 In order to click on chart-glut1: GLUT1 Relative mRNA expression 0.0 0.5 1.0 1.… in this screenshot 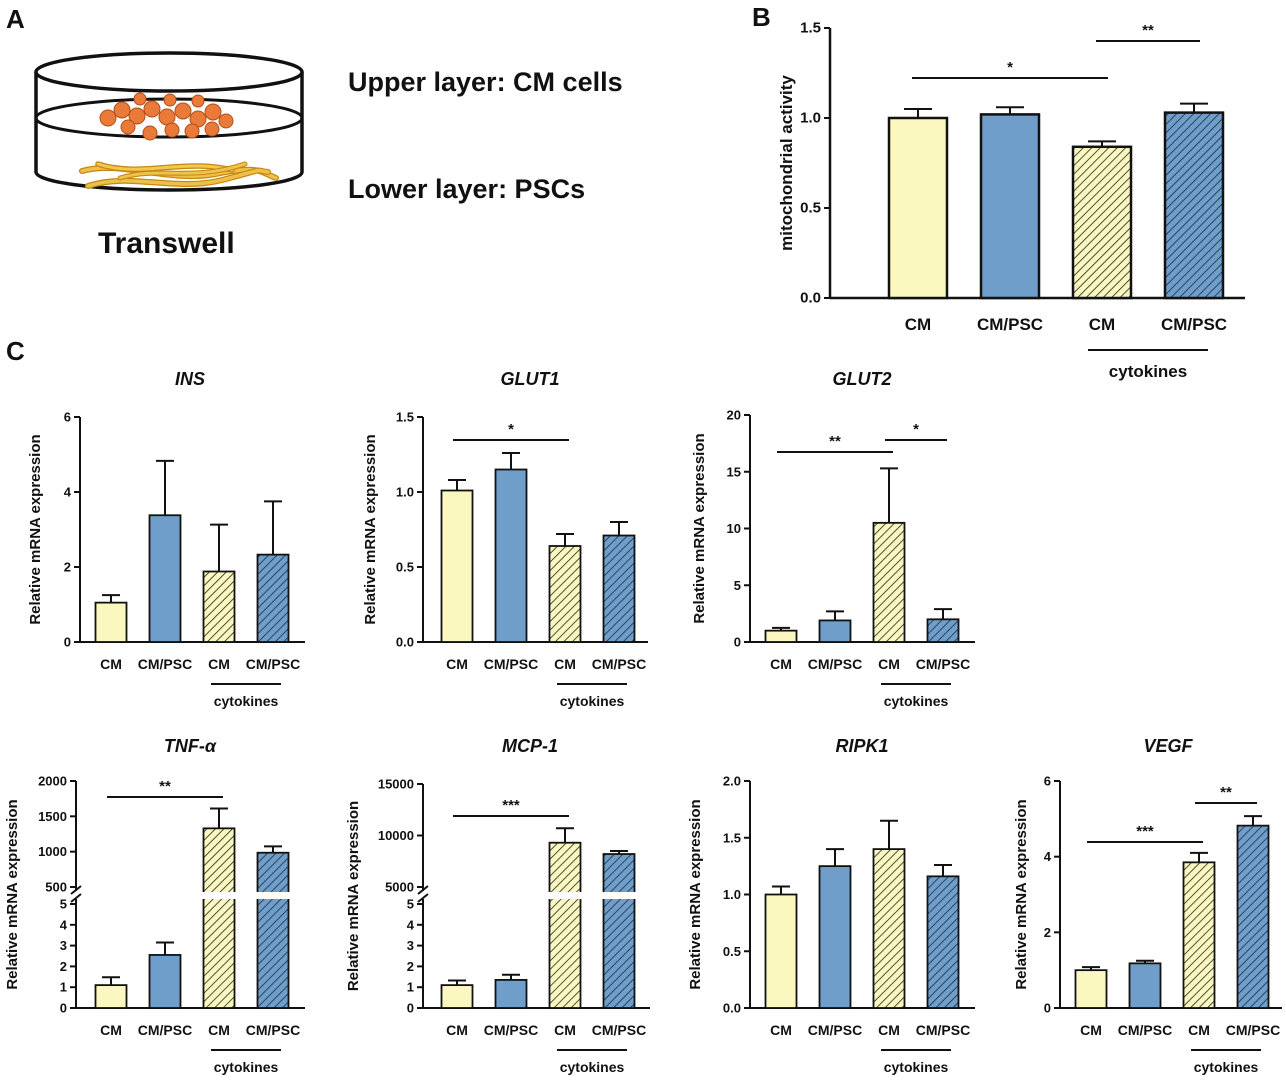, I will do `click(505, 539)`.